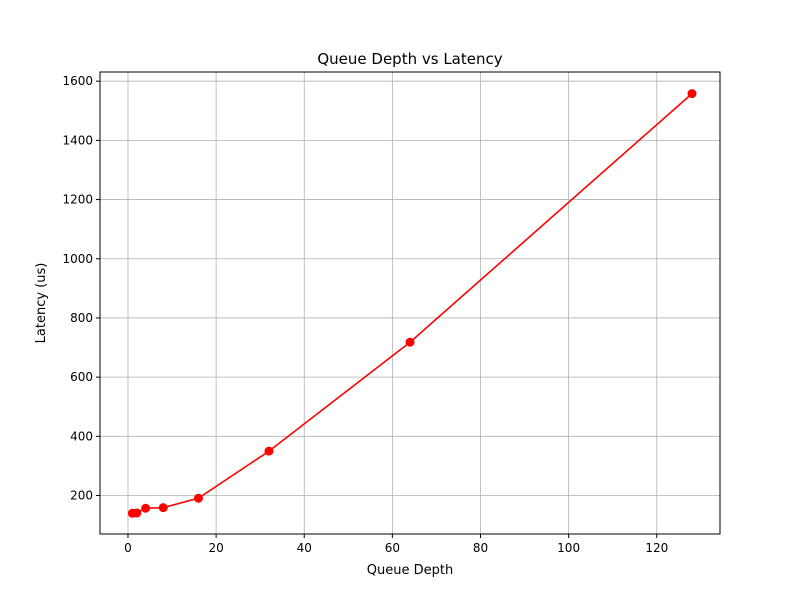  I want to click on x-tick-label: 80, so click(480, 548).